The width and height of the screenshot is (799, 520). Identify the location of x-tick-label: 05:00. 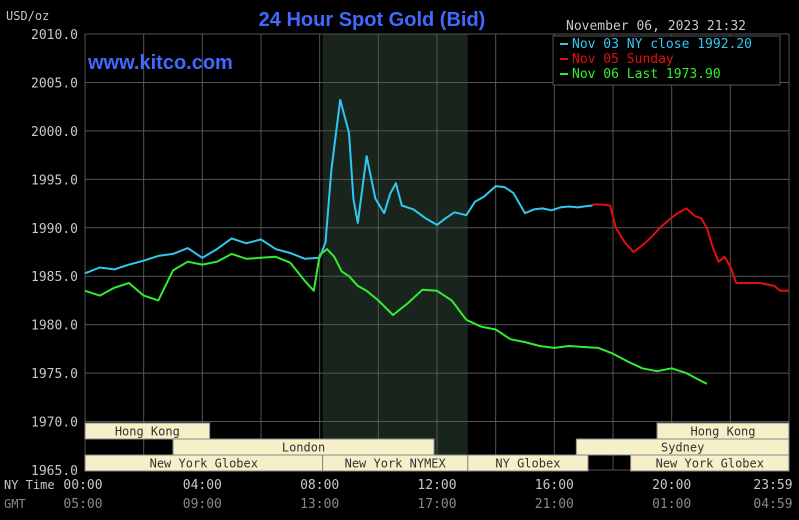
(82, 504).